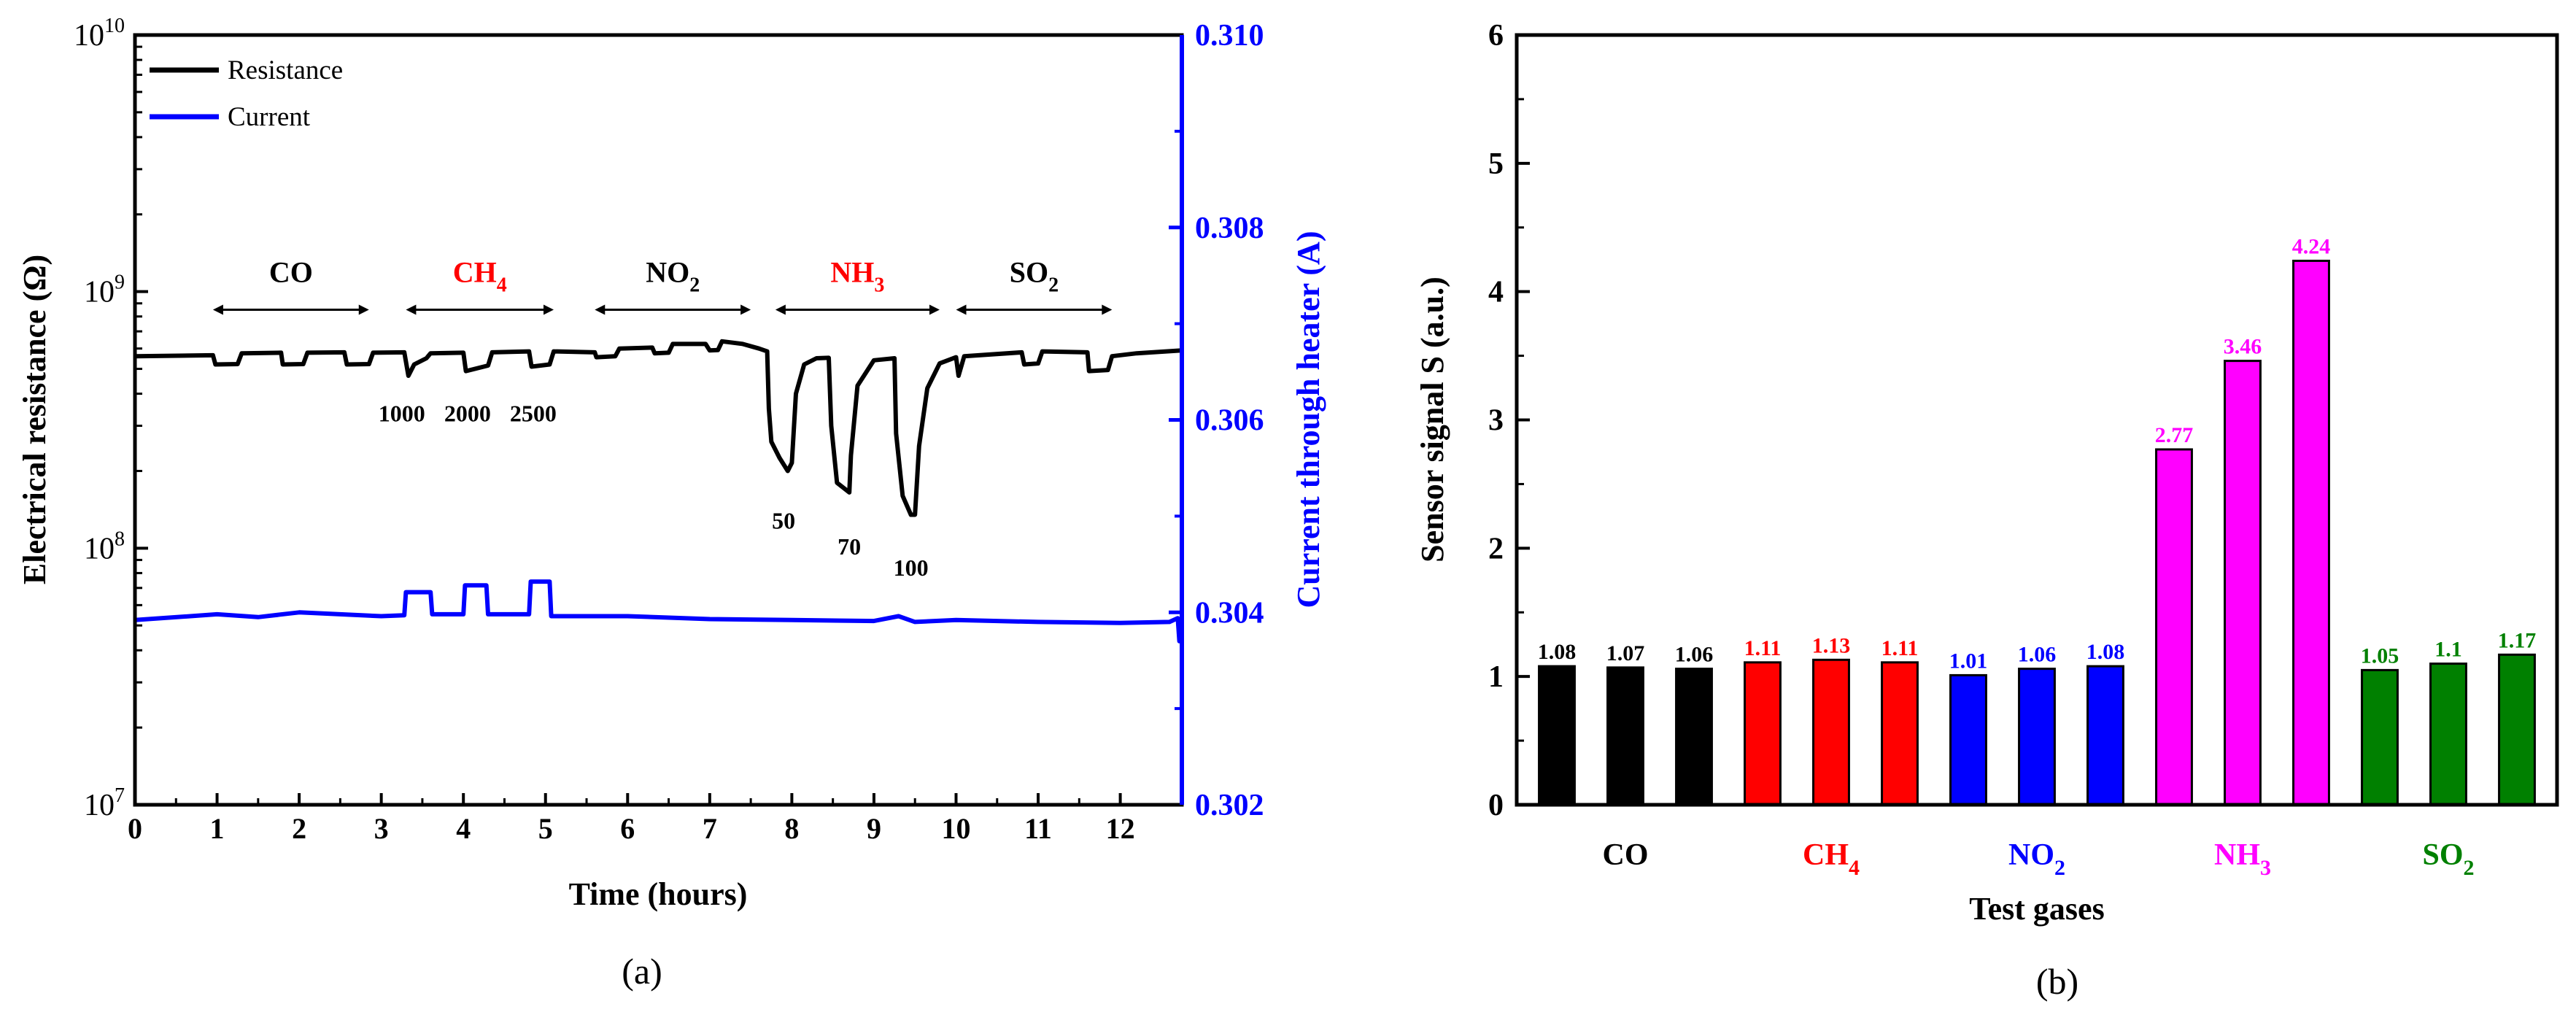 This screenshot has width=2576, height=1012. I want to click on panel-a-caption: (a), so click(642, 971).